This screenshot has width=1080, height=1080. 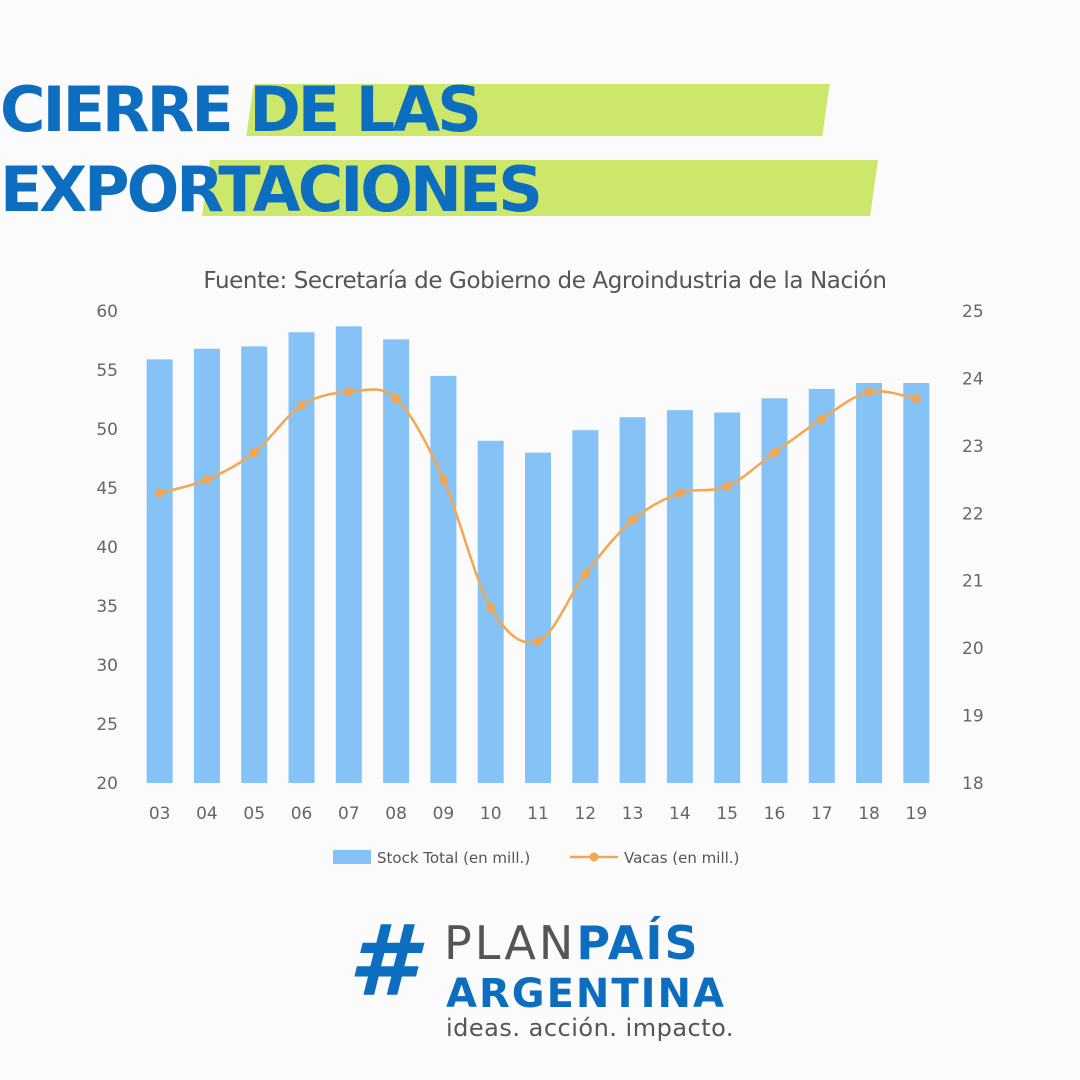 I want to click on hashtag-icon: #, so click(x=382, y=962).